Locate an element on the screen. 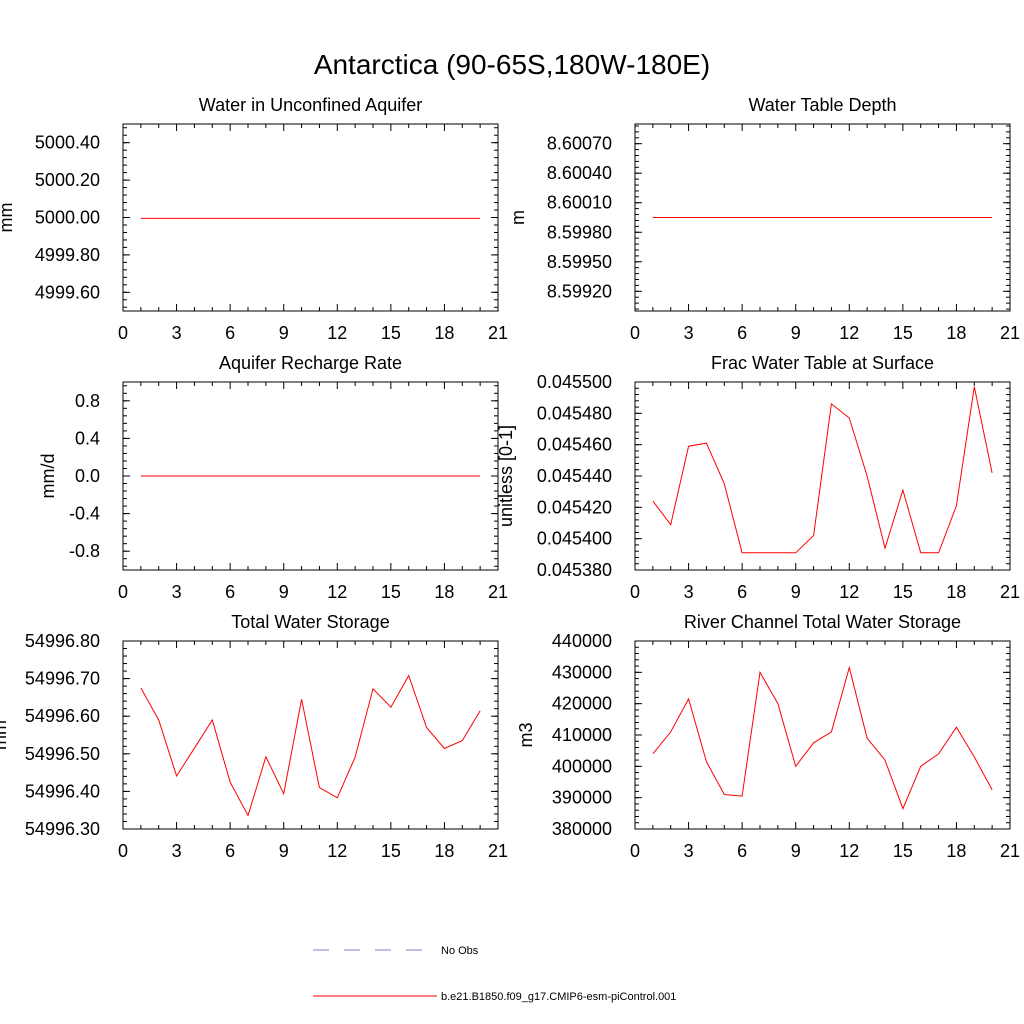  y-tick-label: 420000 is located at coordinates (582, 704).